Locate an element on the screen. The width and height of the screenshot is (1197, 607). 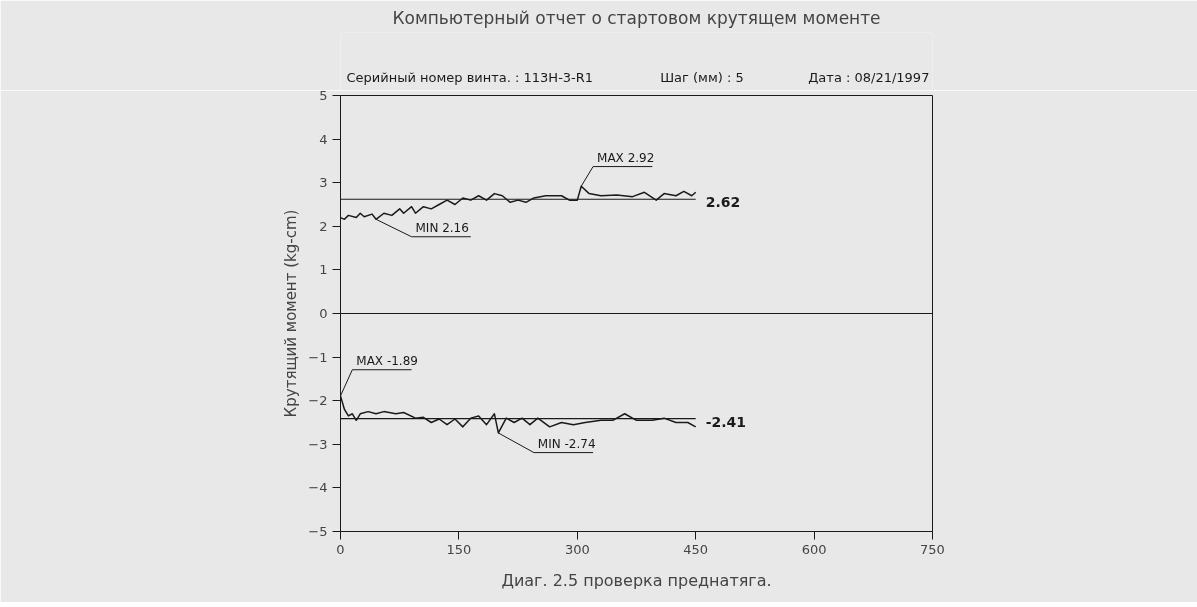
x-tick-label: 0 is located at coordinates (340, 549).